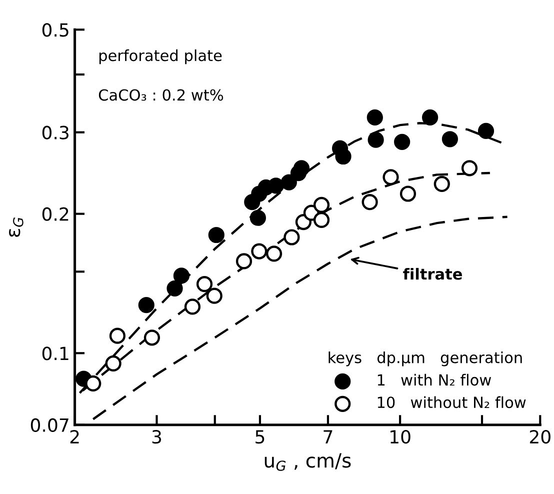 The image size is (554, 494). I want to click on x-axis-title: u$_{G}$ , cm/s, so click(307, 462).